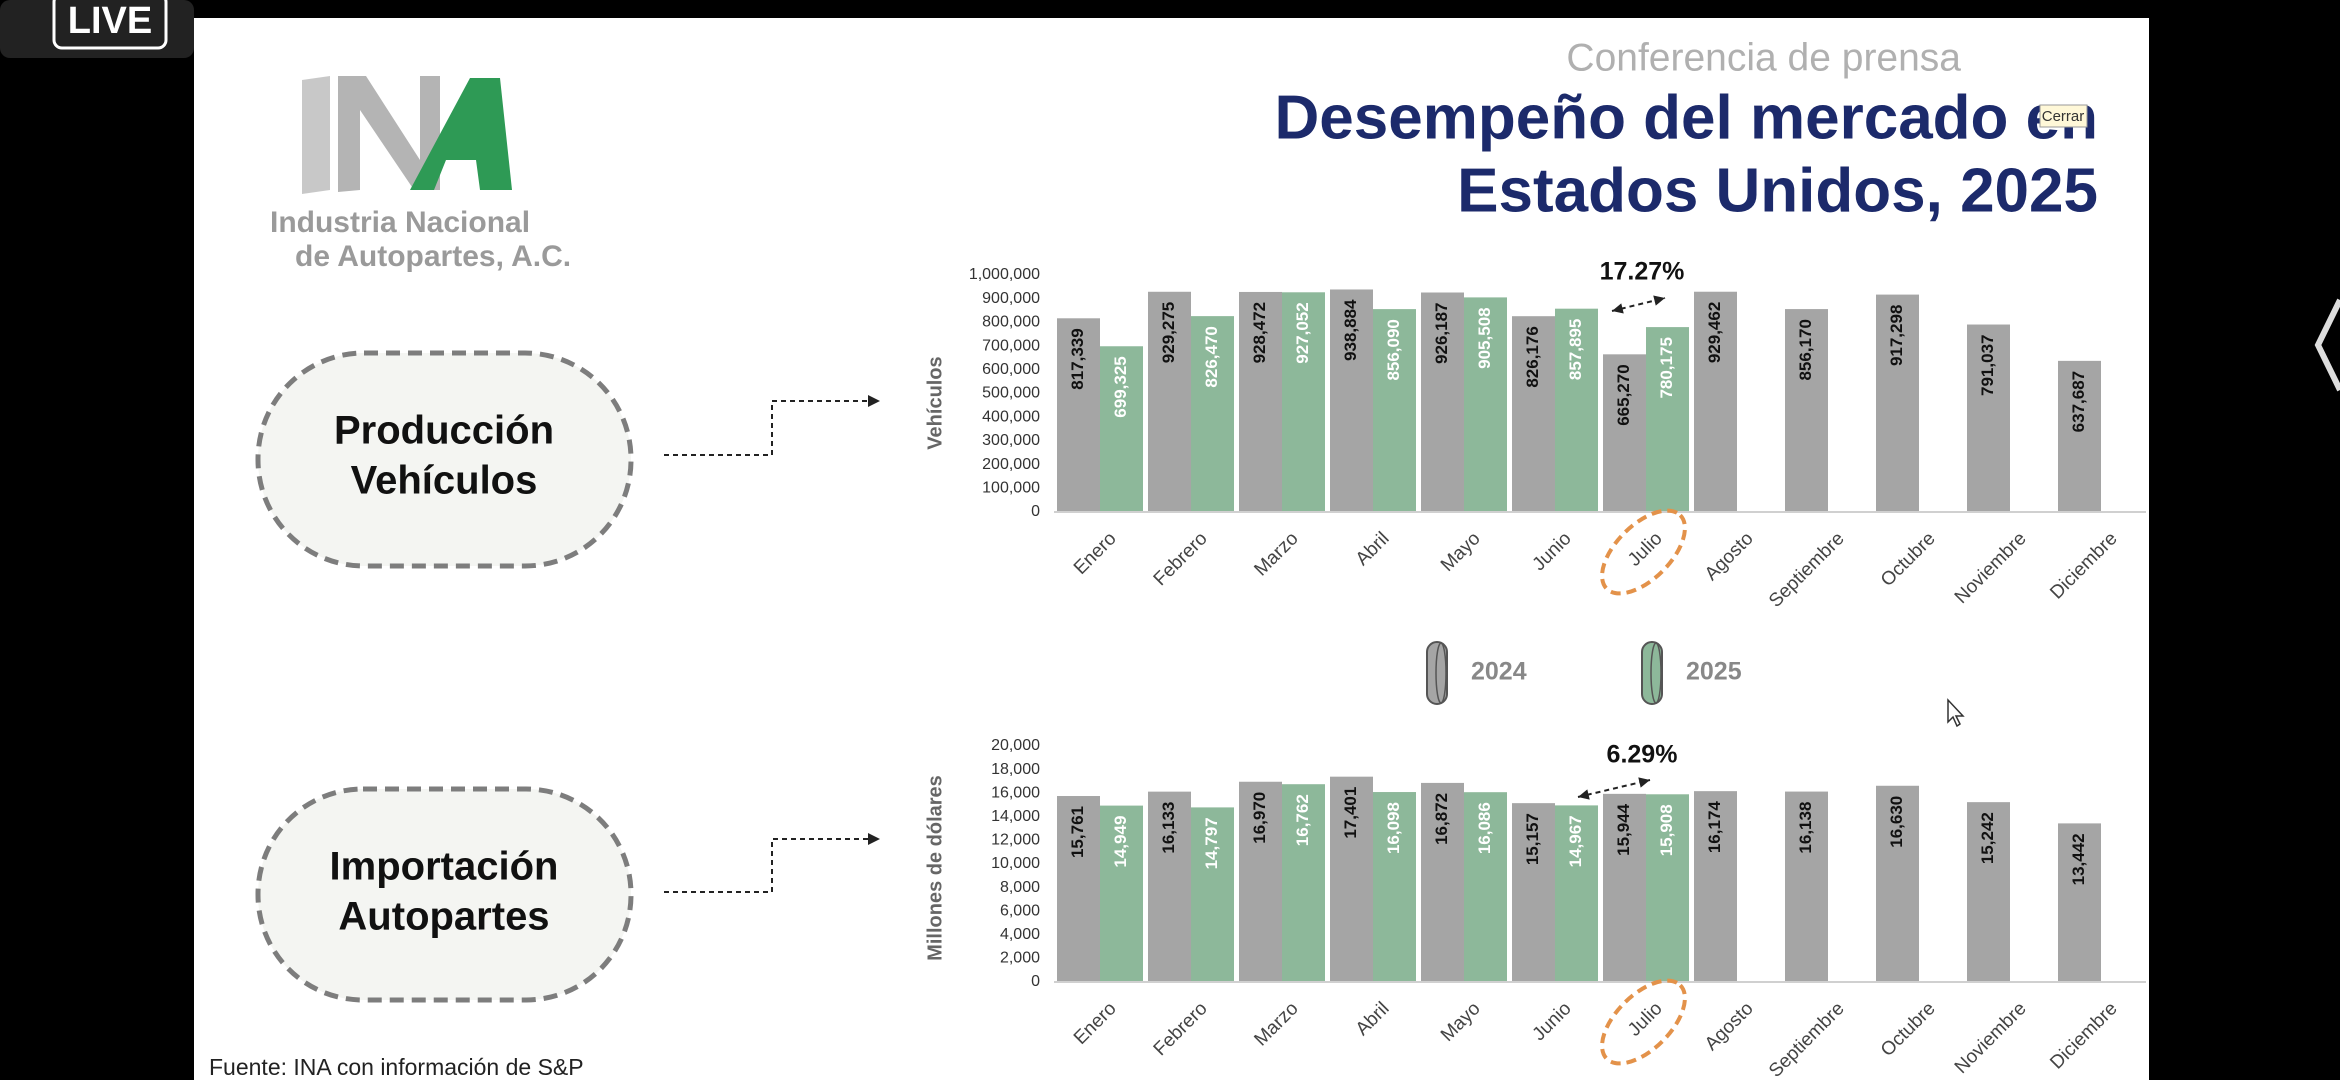  I want to click on data-label: 905,508, so click(1484, 337).